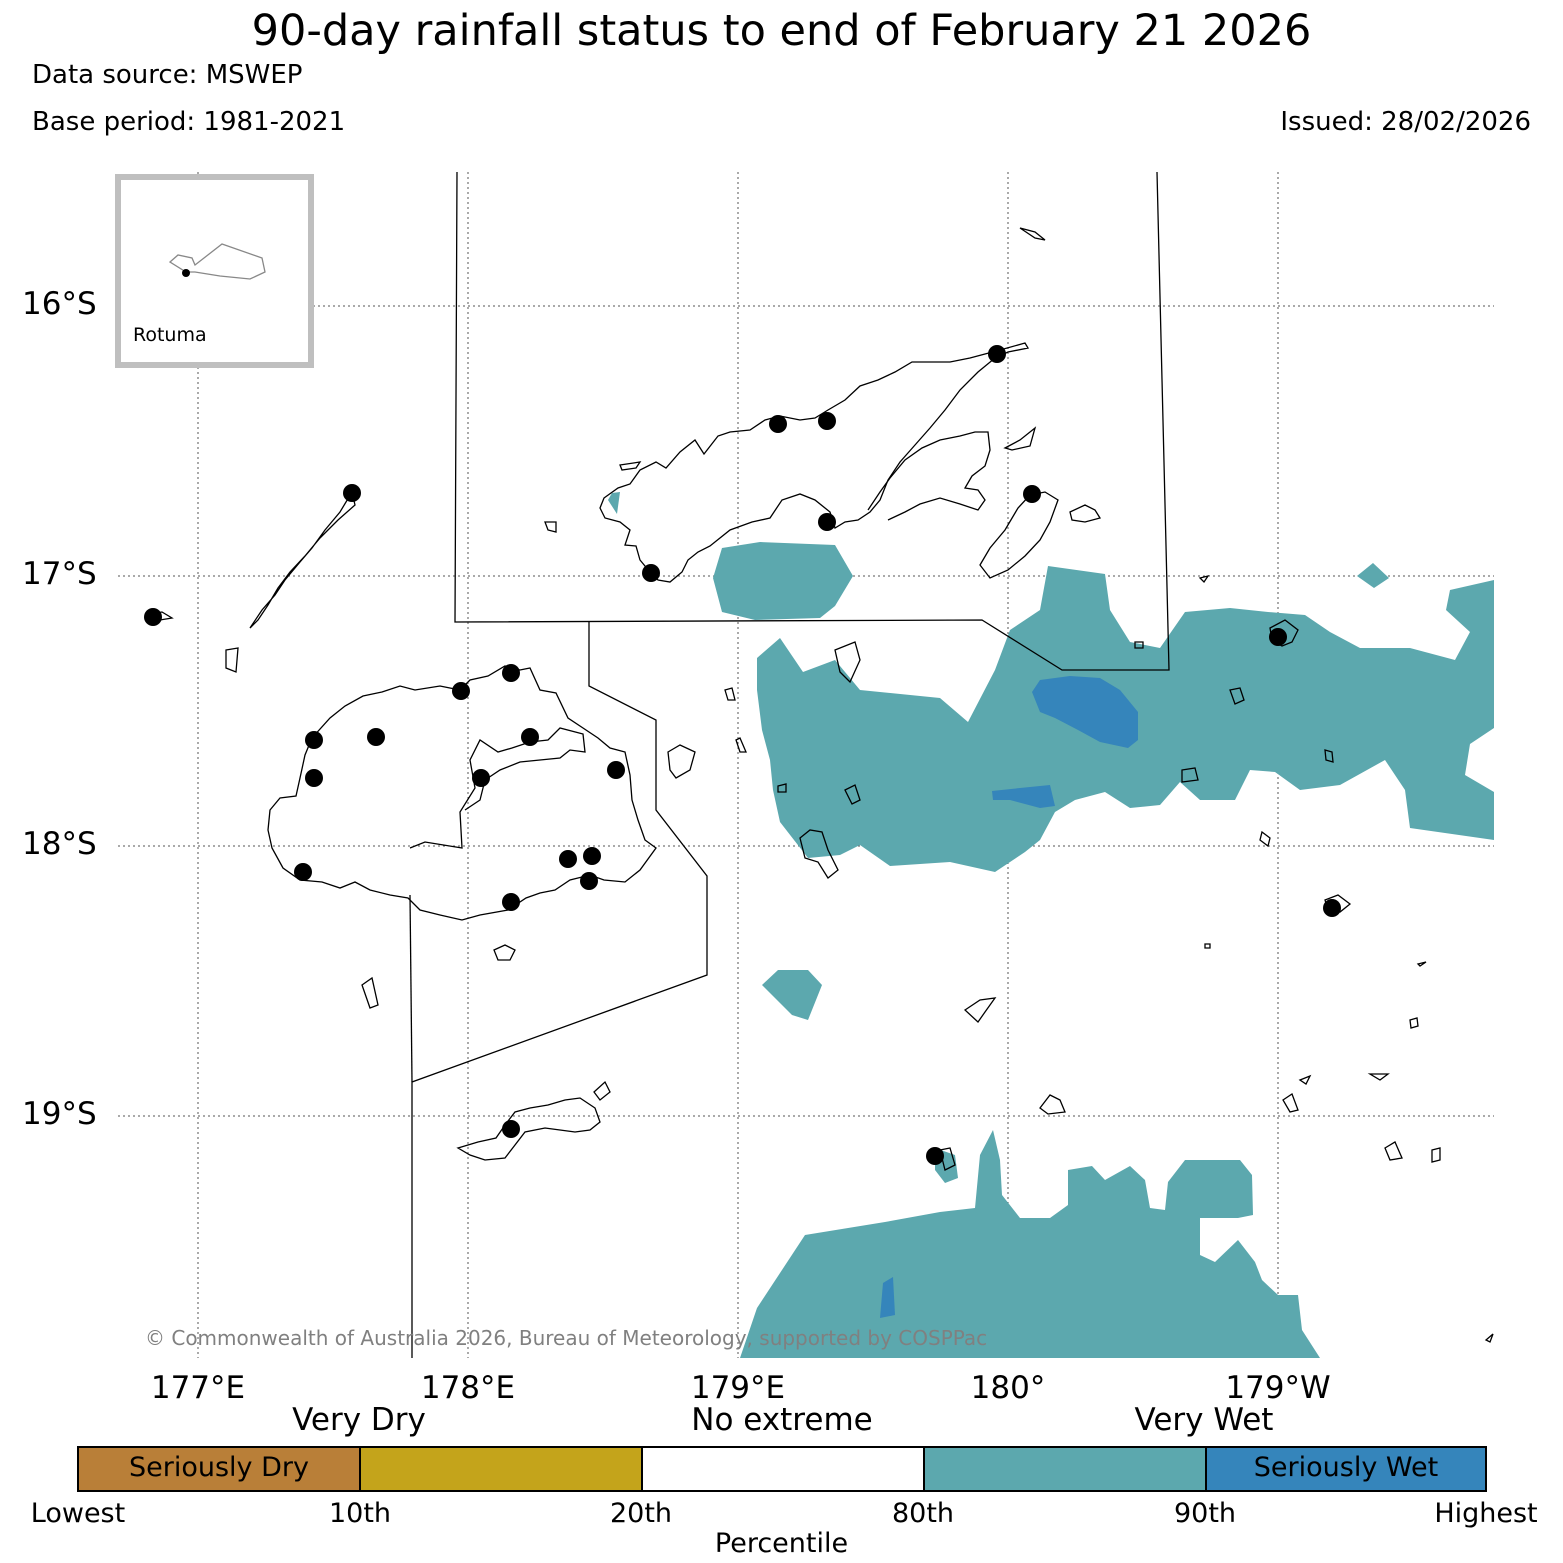 The image size is (1563, 1563). I want to click on issued-date: Issued: 28/02/2026, so click(1405, 122).